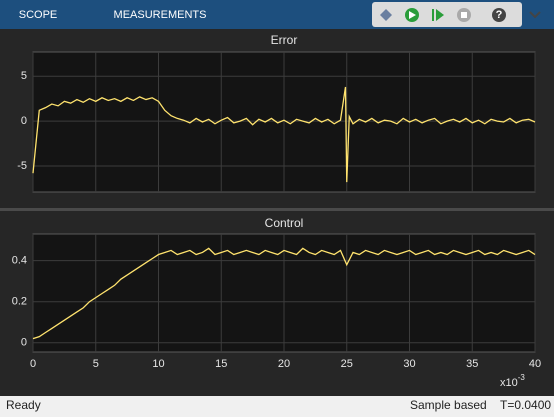 The image size is (554, 417). Describe the element at coordinates (412, 15) in the screenshot. I see `run-glyph` at that location.